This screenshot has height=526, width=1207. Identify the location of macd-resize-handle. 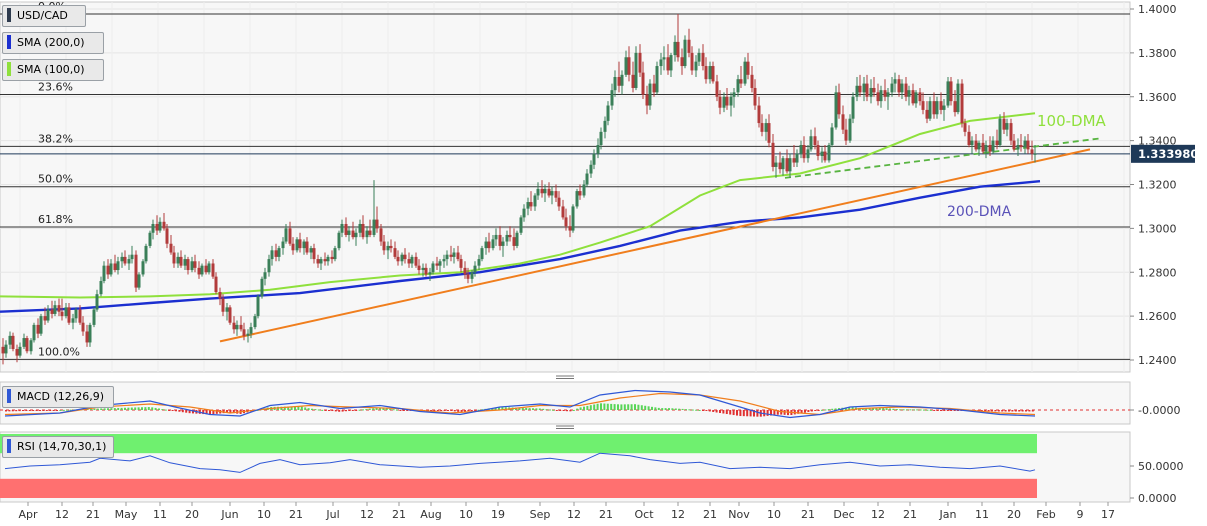
(565, 377).